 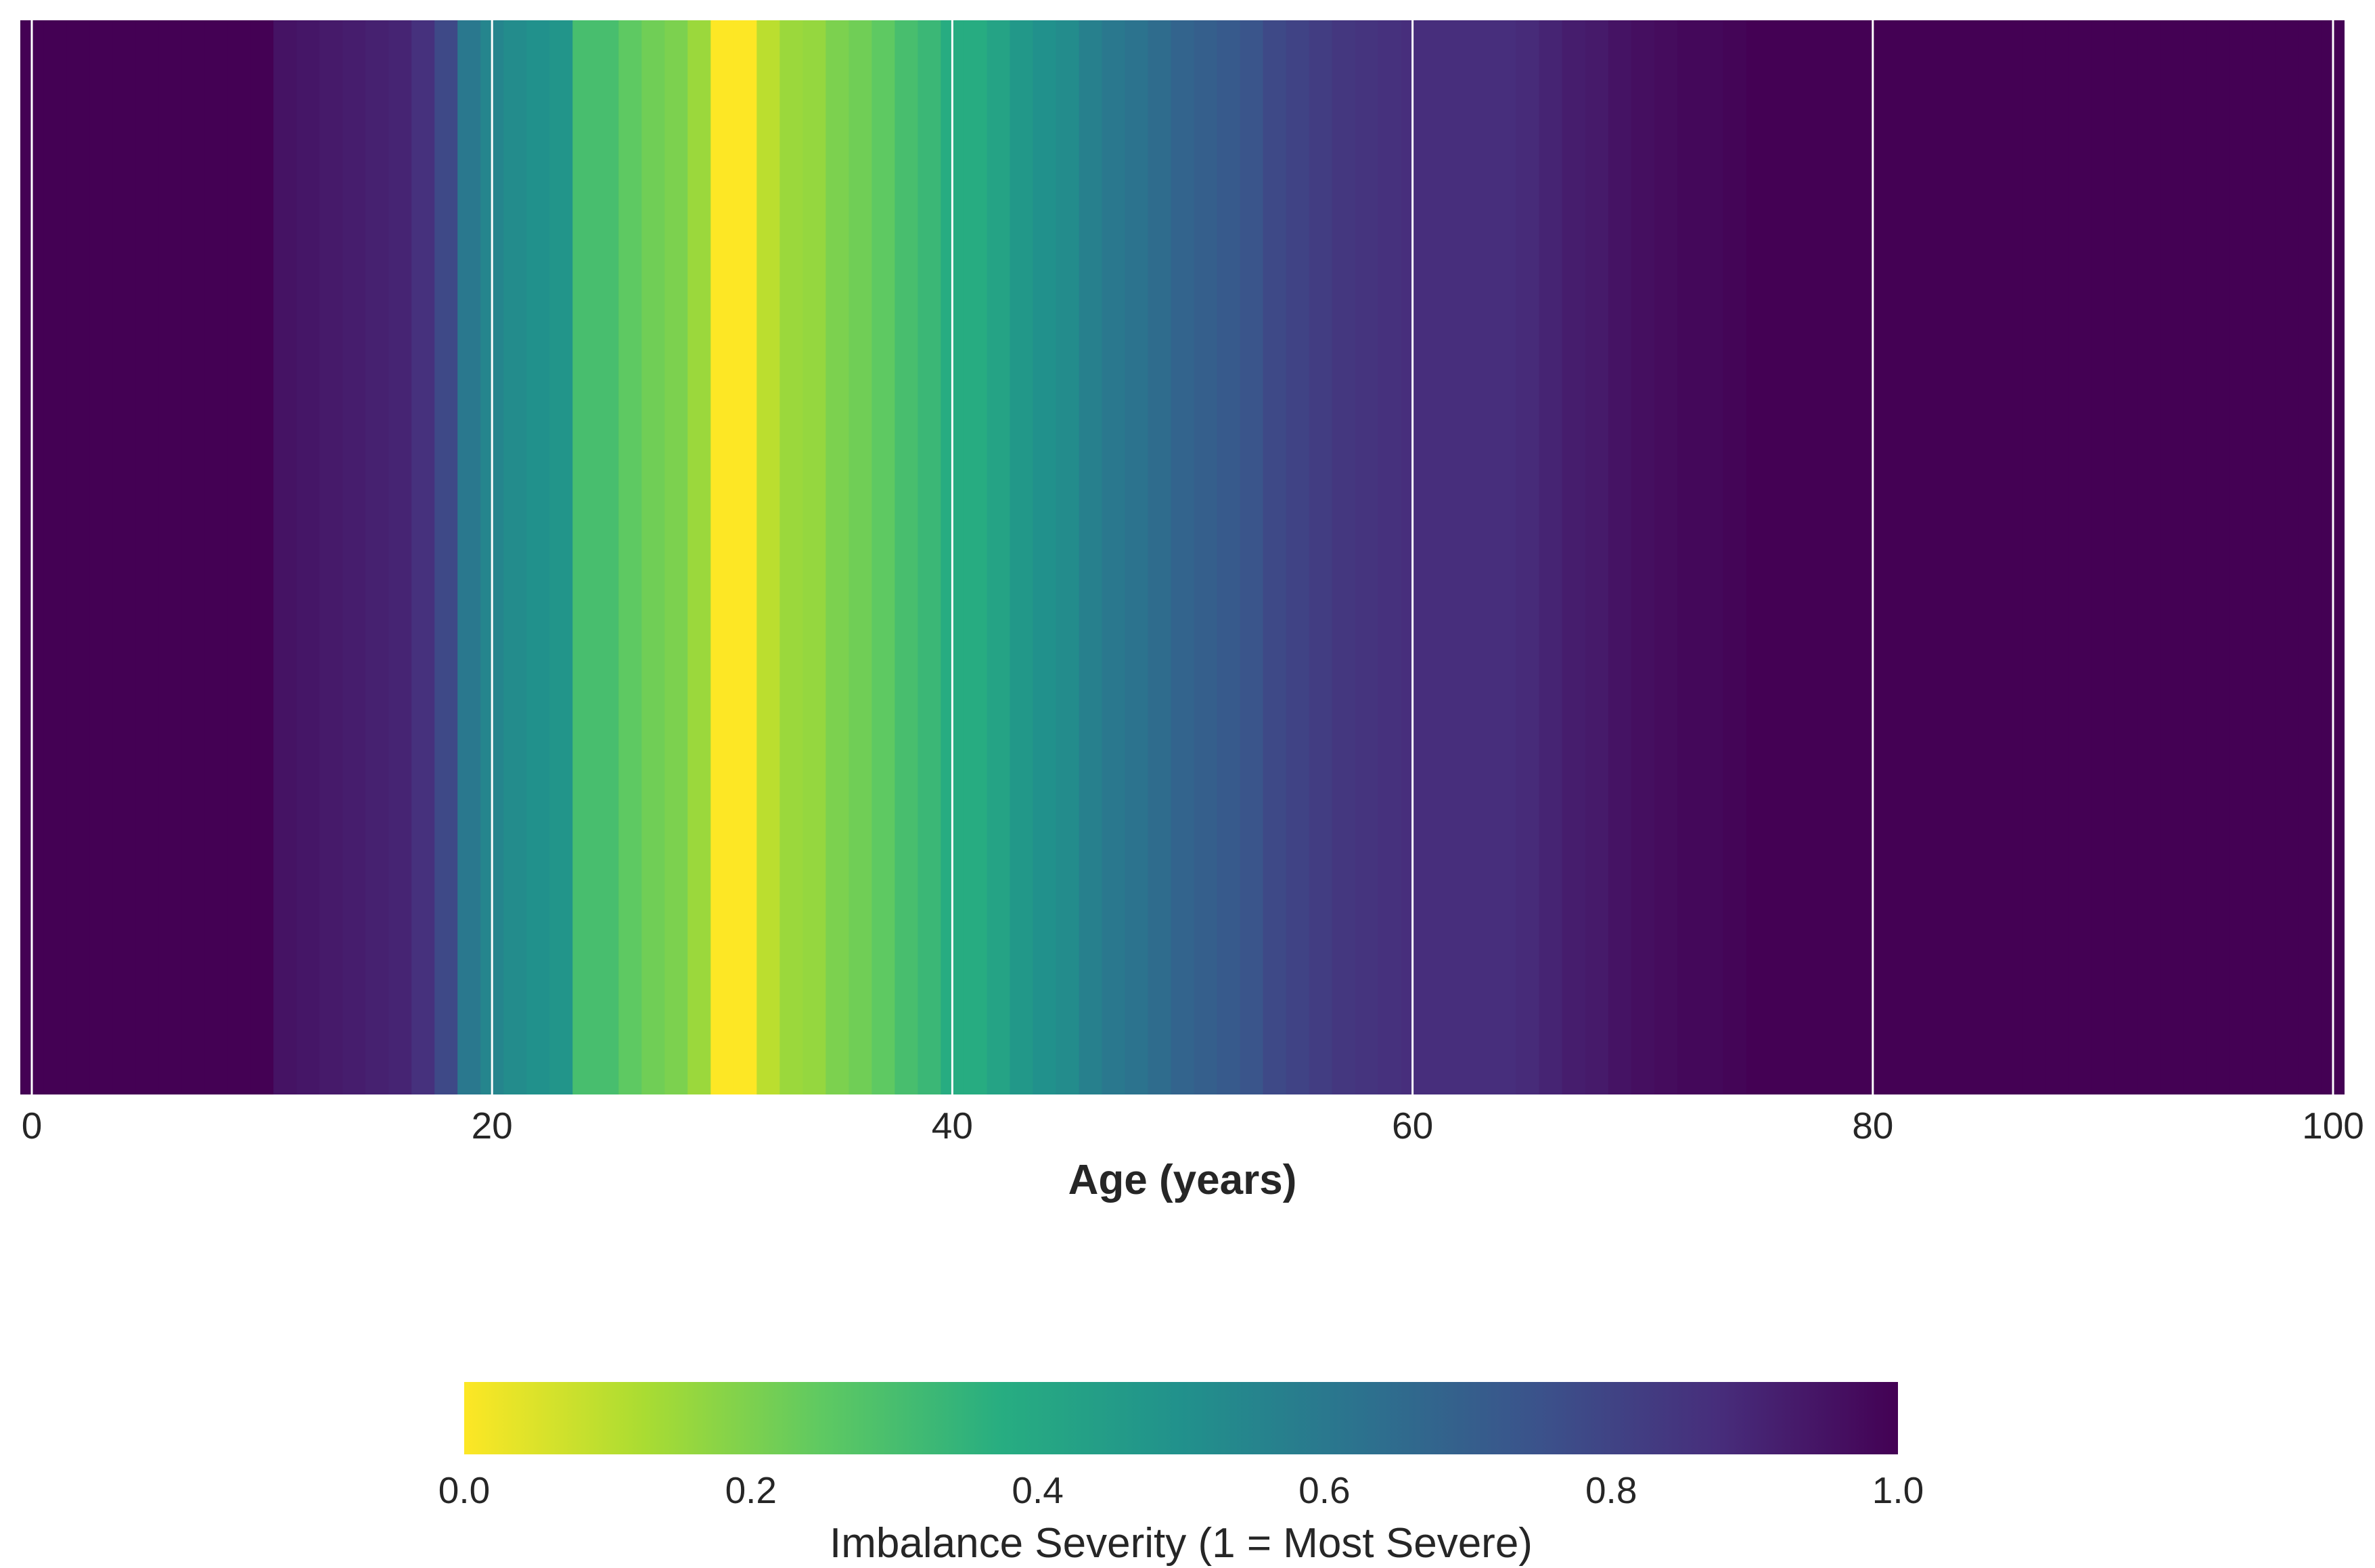 I want to click on x-axis-ticks: 0 20 40 60 80 100, so click(x=1193, y=1126).